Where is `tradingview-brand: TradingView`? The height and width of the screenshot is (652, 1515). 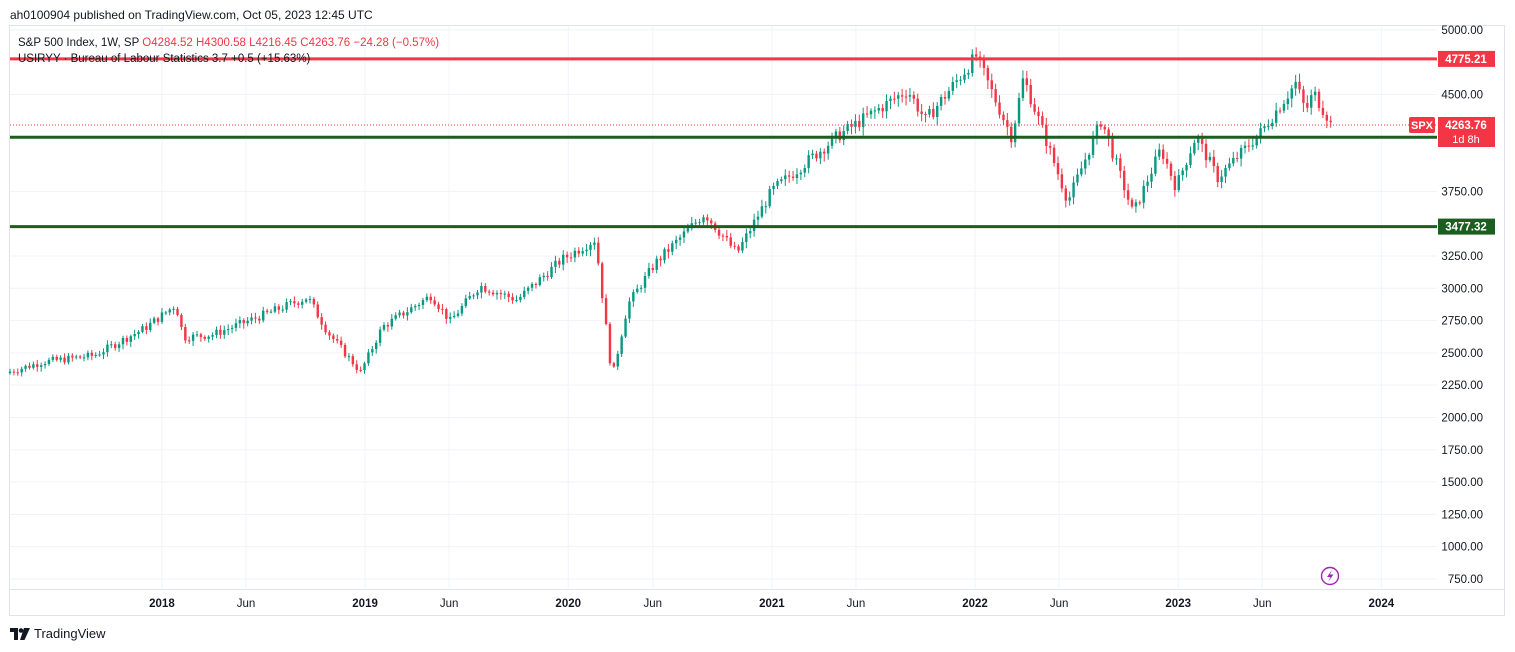 tradingview-brand: TradingView is located at coordinates (70, 633).